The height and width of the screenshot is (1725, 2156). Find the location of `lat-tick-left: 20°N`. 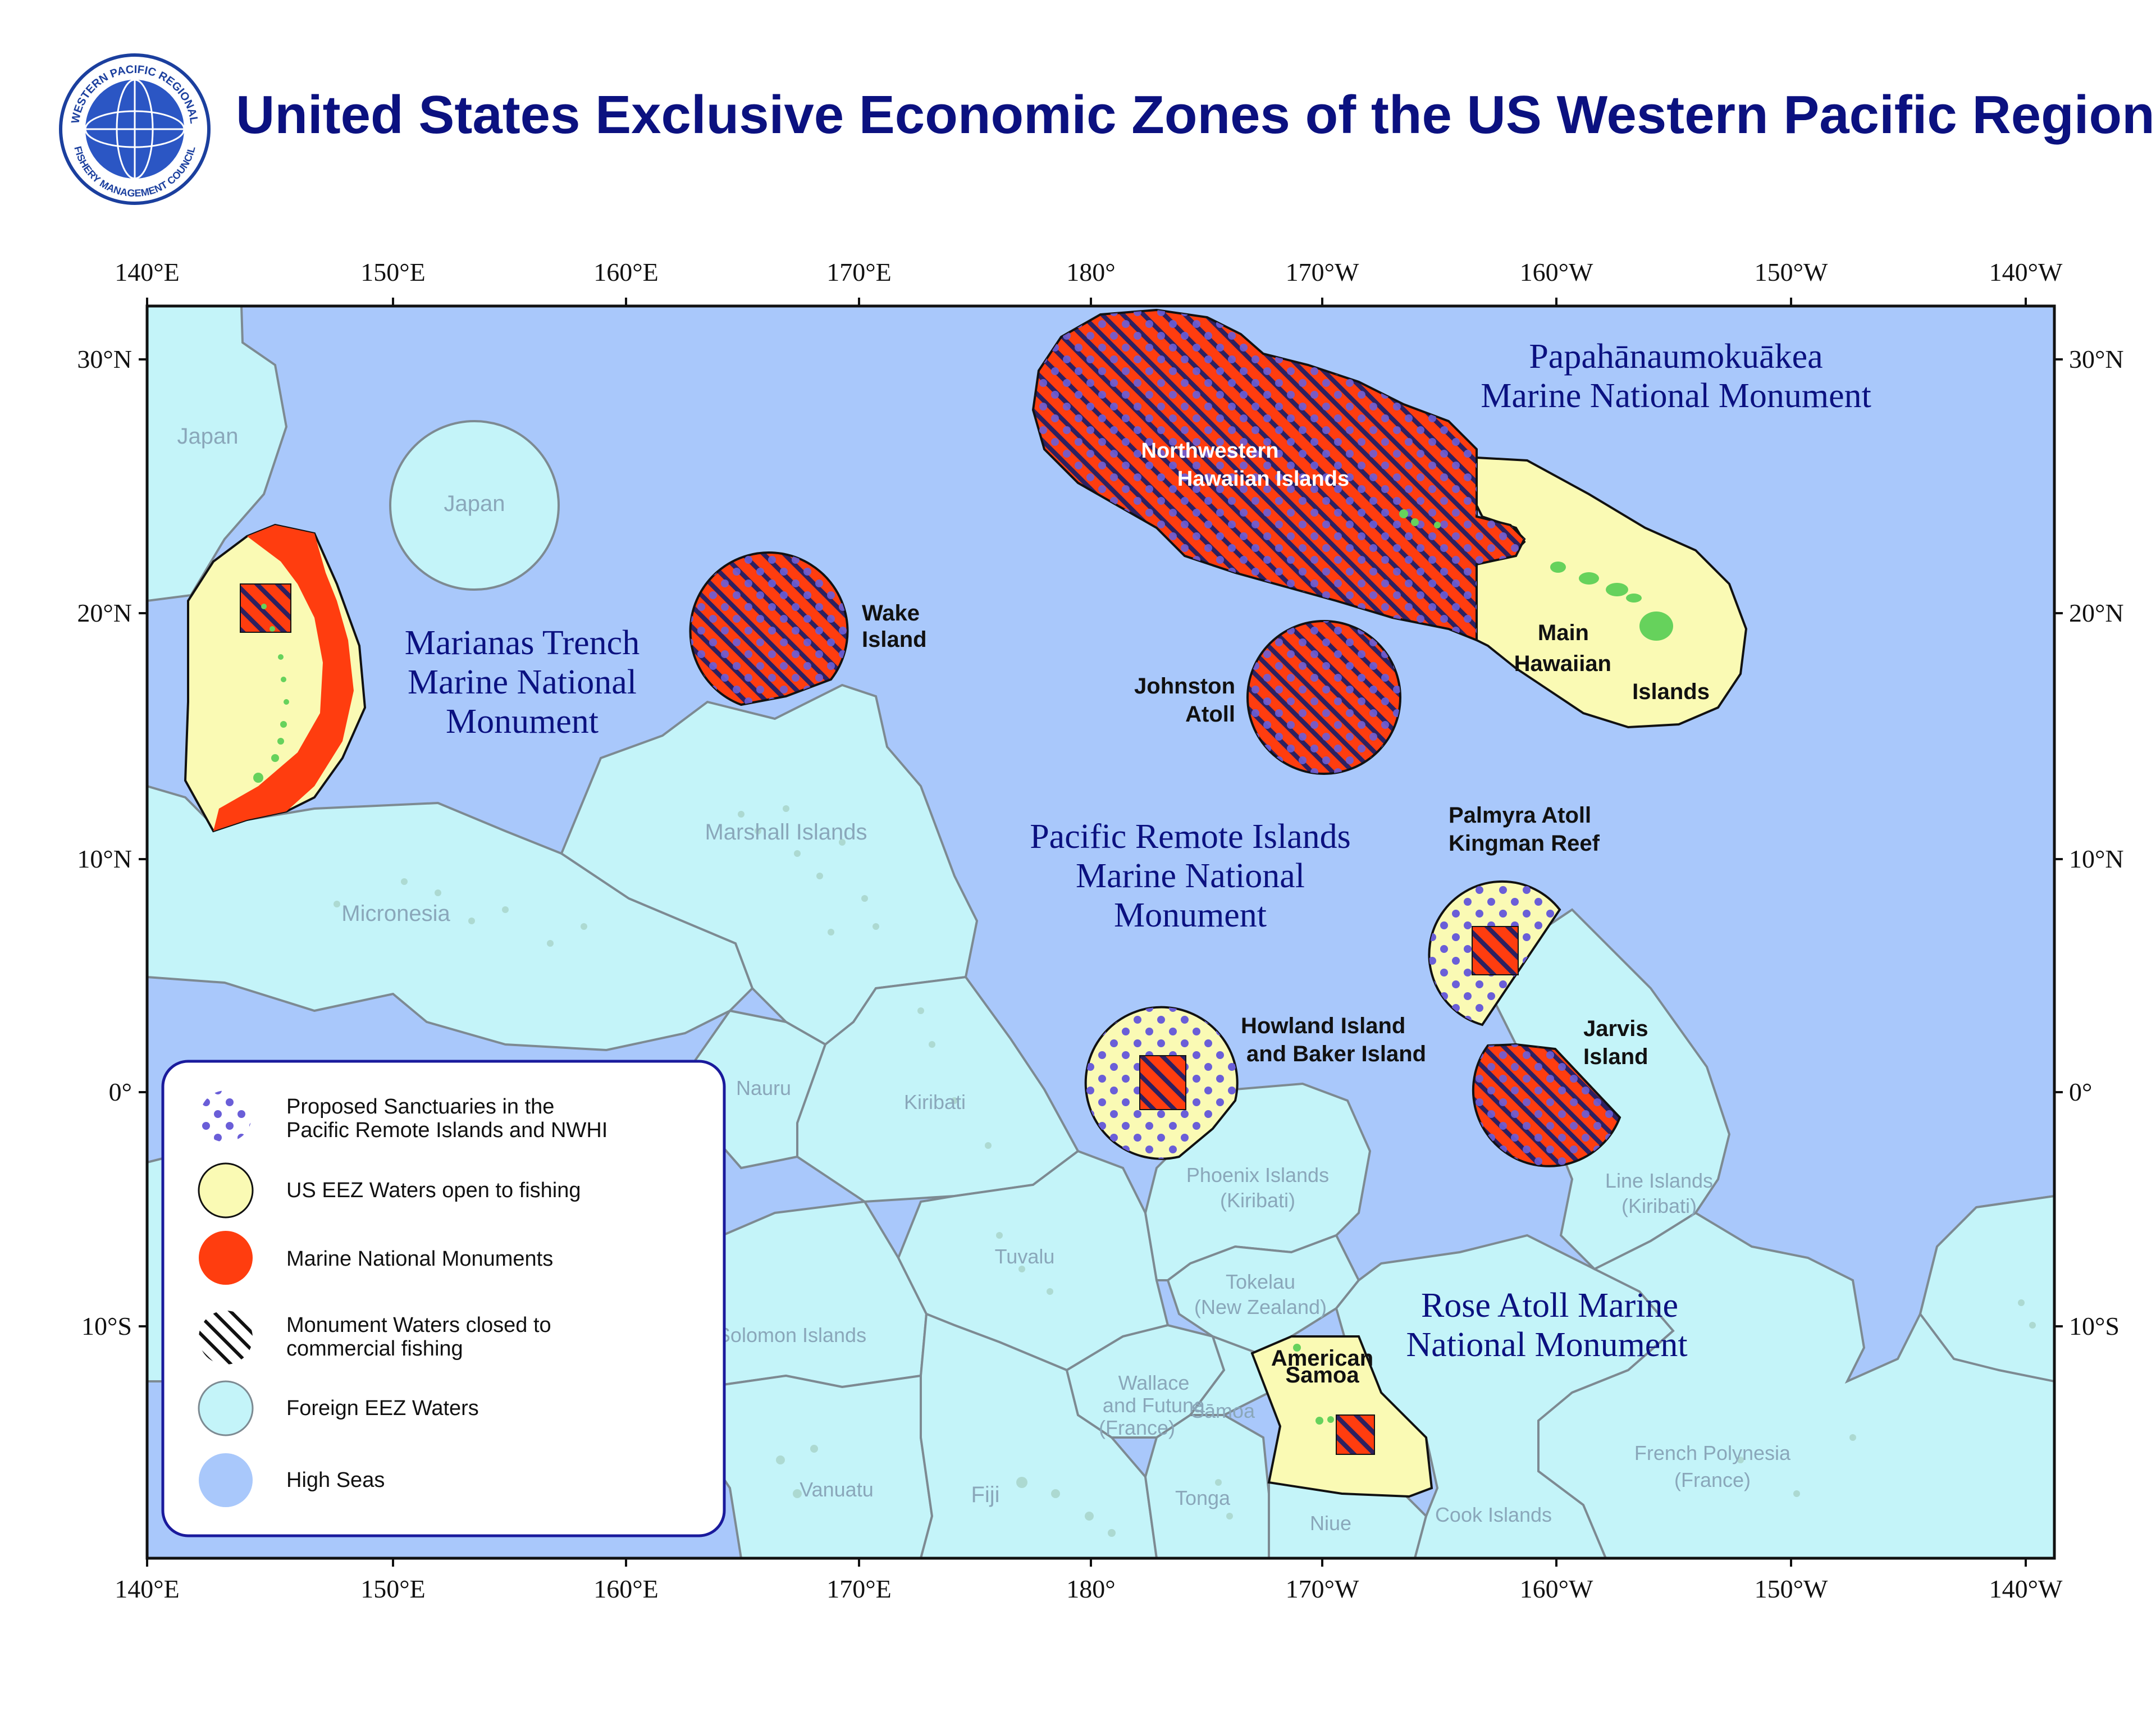

lat-tick-left: 20°N is located at coordinates (104, 613).